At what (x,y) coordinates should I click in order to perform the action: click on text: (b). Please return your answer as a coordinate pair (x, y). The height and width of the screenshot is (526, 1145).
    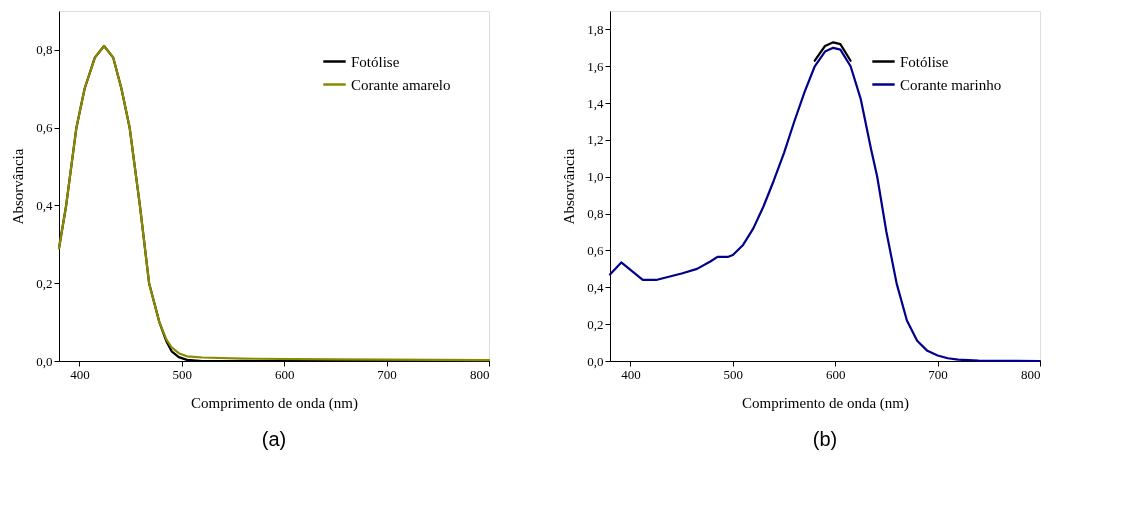
    Looking at the image, I should click on (825, 439).